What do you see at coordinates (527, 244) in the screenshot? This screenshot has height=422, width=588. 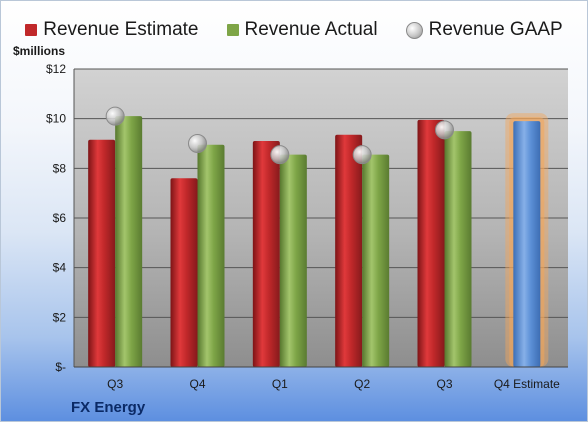 I see `bar-forecast` at bounding box center [527, 244].